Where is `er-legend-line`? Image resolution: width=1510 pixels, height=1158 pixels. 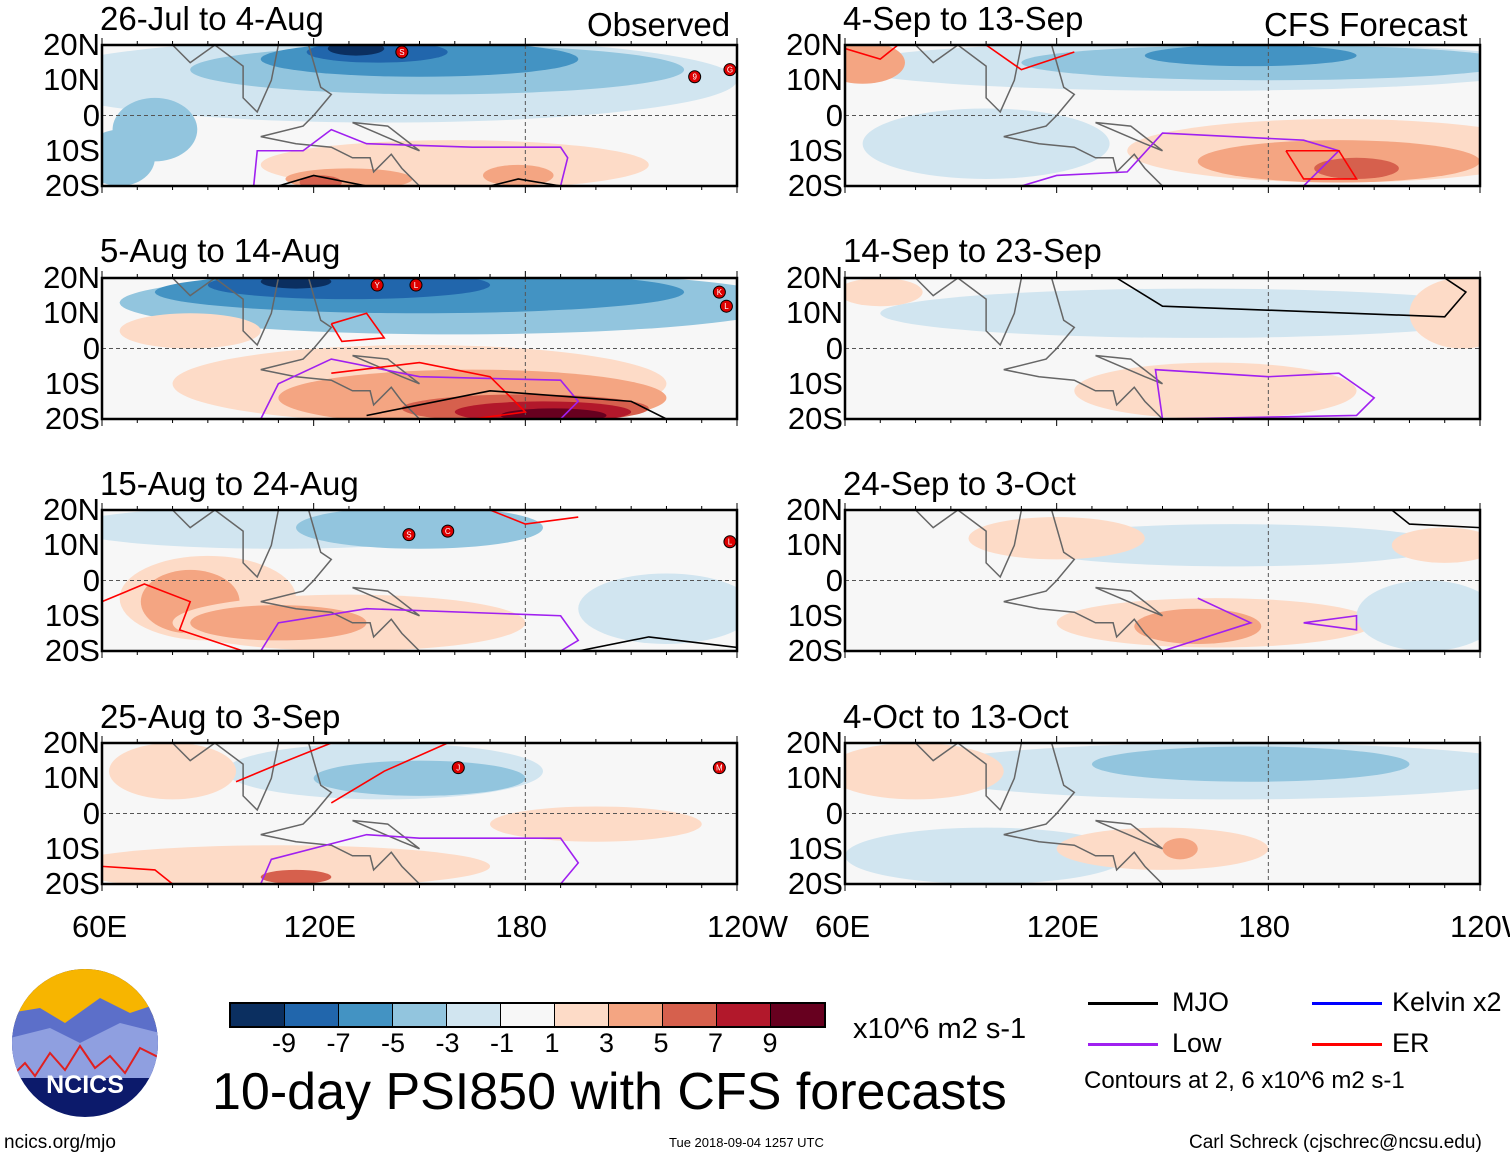
er-legend-line is located at coordinates (1347, 1044).